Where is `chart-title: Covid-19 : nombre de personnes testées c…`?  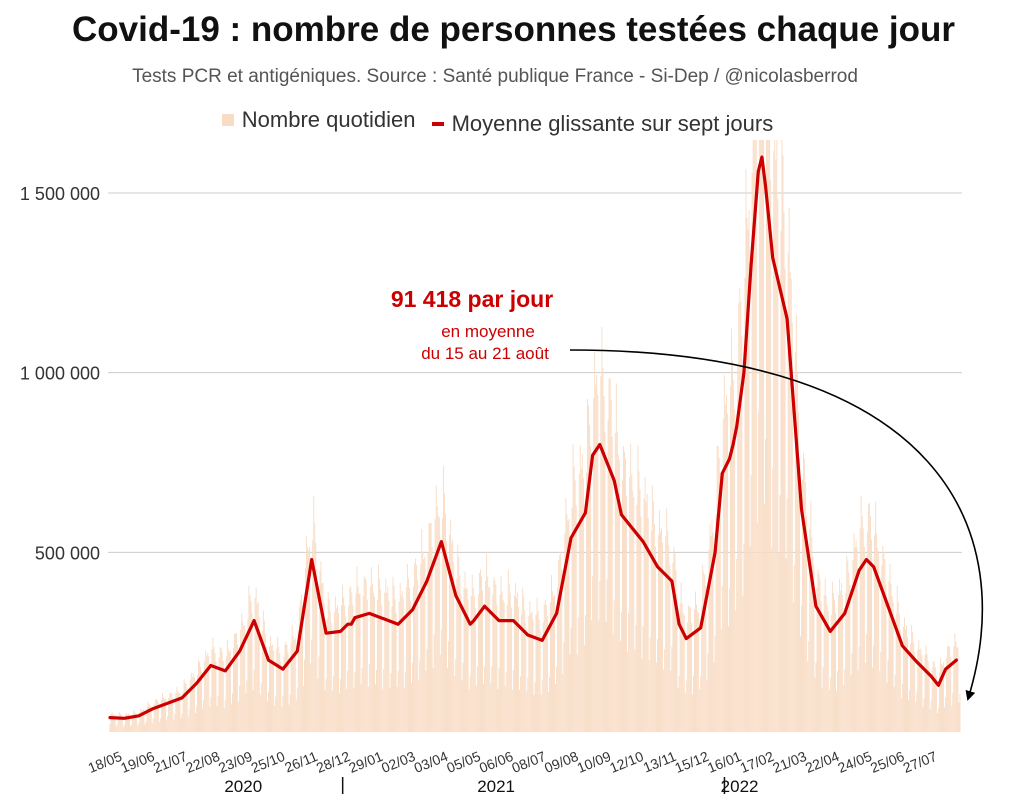
chart-title: Covid-19 : nombre de personnes testées c… is located at coordinates (513, 29).